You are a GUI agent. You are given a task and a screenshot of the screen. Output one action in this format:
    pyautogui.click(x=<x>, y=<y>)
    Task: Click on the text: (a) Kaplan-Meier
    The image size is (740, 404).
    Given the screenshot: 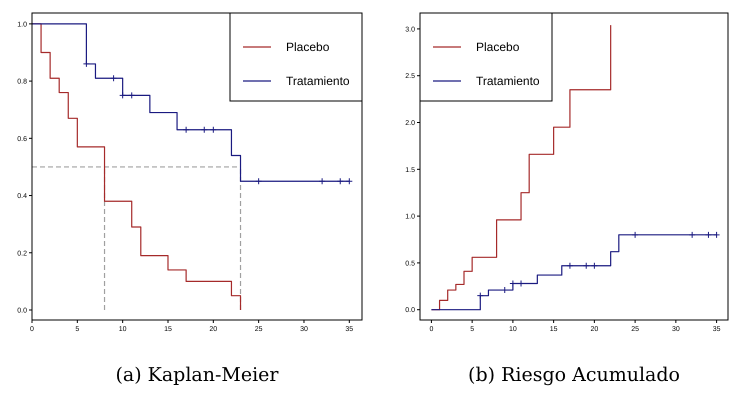 What is the action you would take?
    pyautogui.click(x=197, y=375)
    